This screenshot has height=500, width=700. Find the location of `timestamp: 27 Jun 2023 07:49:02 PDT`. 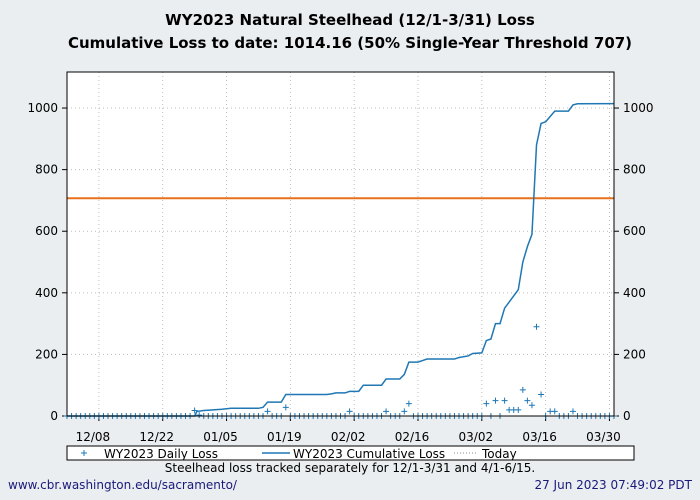

timestamp: 27 Jun 2023 07:49:02 PDT is located at coordinates (613, 485).